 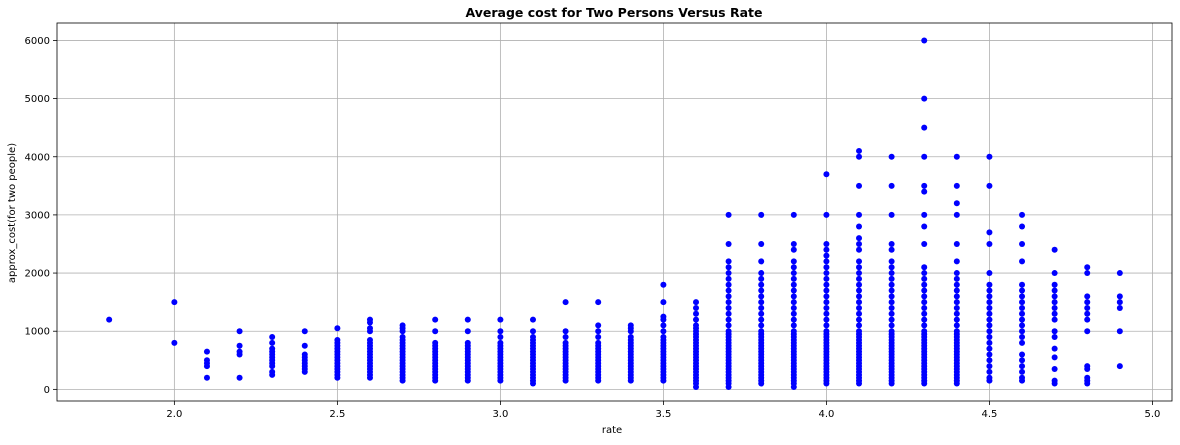 What do you see at coordinates (1152, 414) in the screenshot?
I see `x-tick-label: 5.0` at bounding box center [1152, 414].